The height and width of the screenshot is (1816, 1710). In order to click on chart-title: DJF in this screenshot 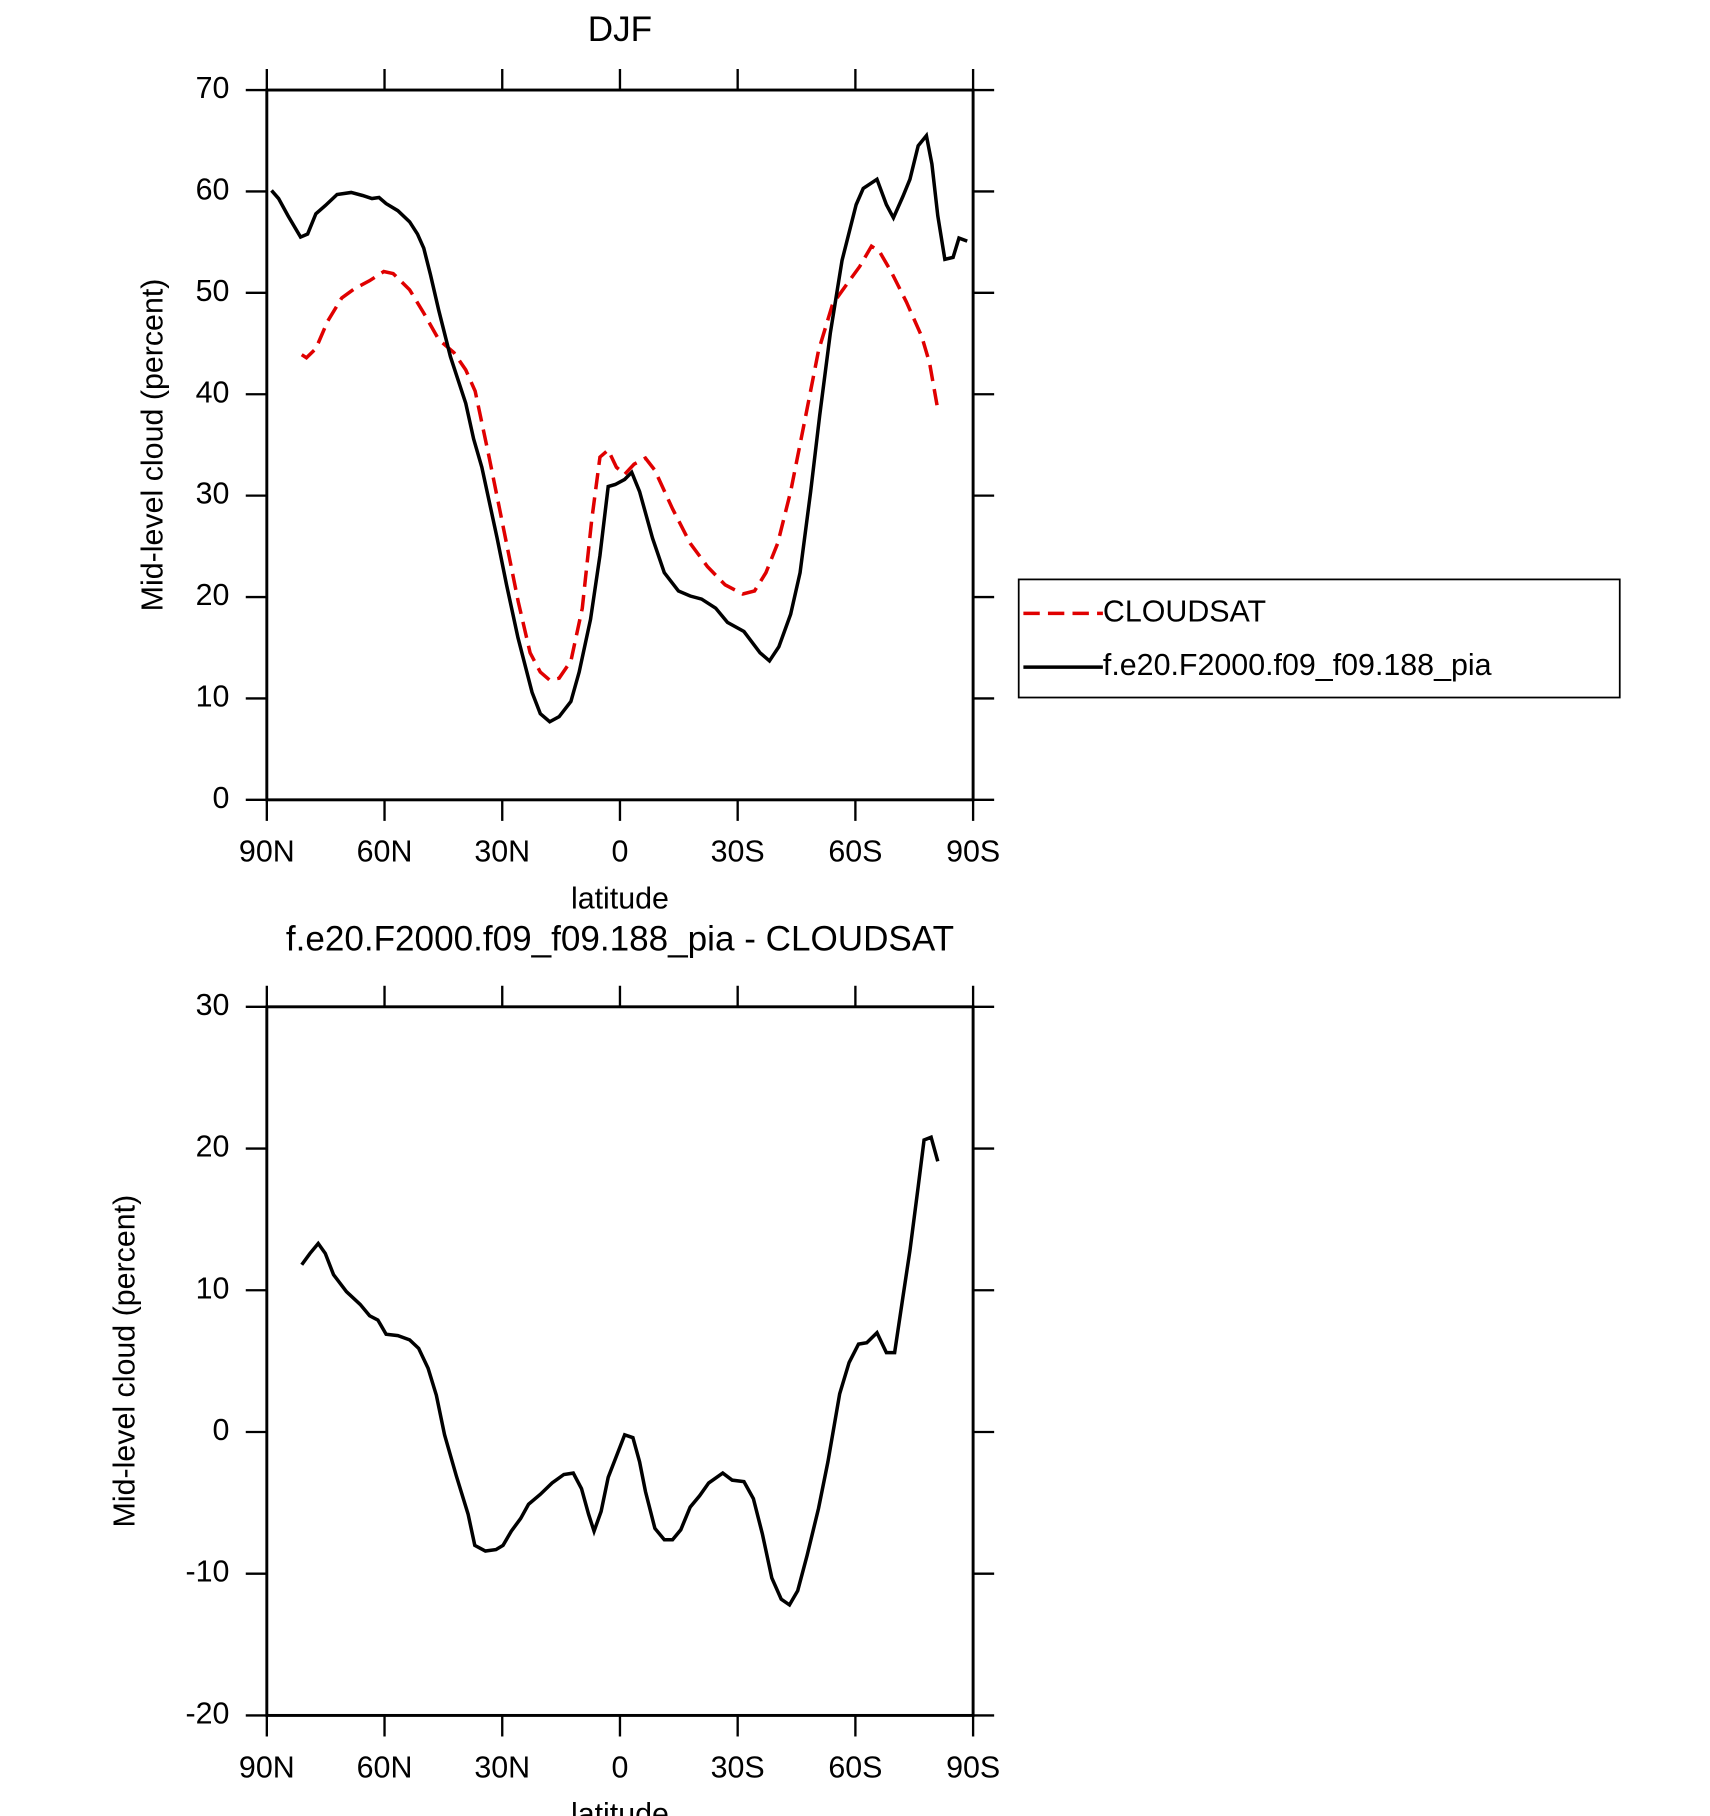, I will do `click(620, 29)`.